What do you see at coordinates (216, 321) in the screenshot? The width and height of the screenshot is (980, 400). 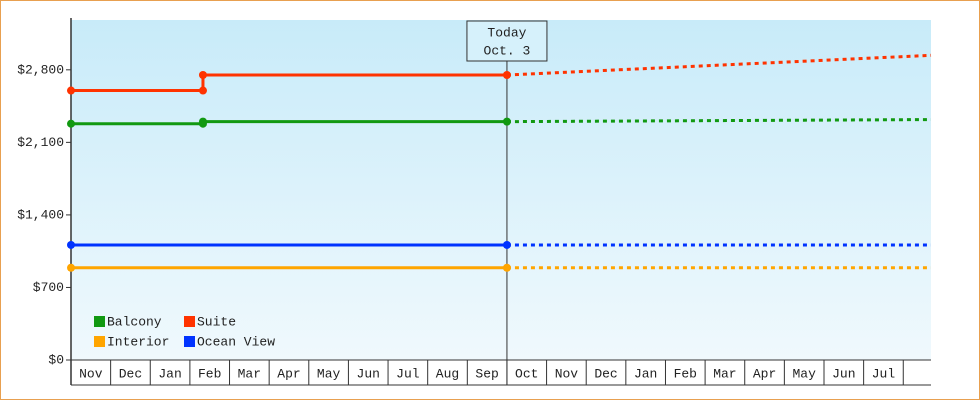 I see `legend-label: Suite` at bounding box center [216, 321].